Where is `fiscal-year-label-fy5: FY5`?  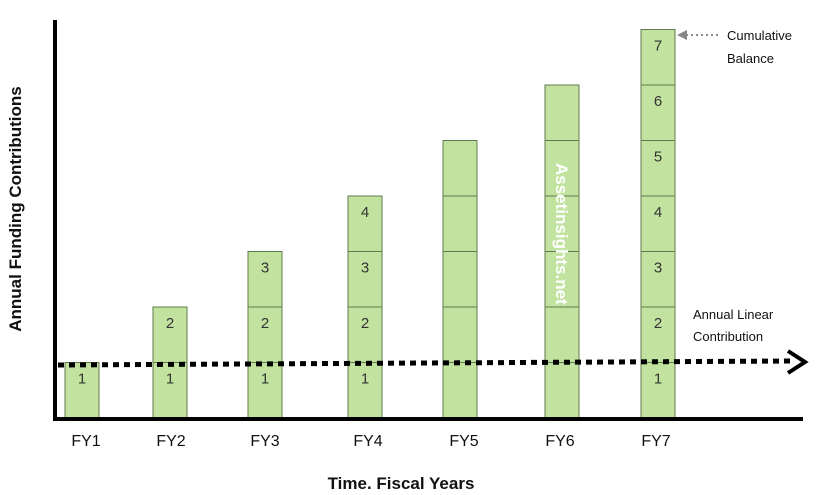 fiscal-year-label-fy5: FY5 is located at coordinates (463, 441).